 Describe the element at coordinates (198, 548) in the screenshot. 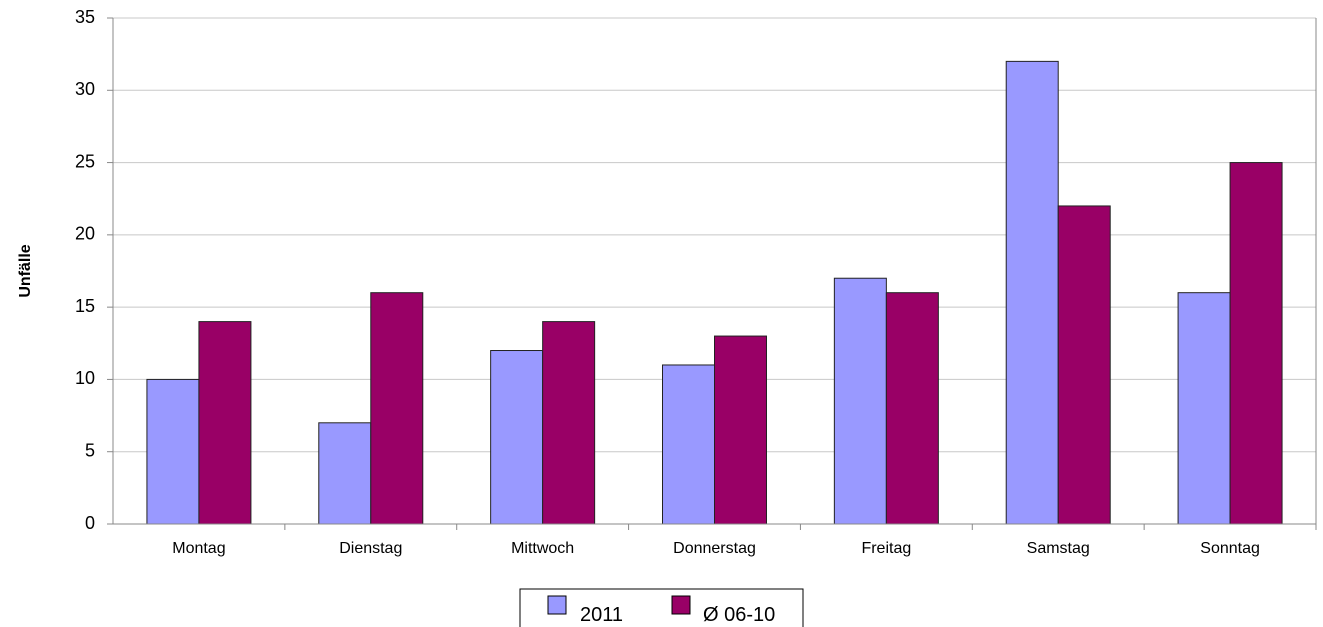

I see `x-tick-label: Montag` at that location.